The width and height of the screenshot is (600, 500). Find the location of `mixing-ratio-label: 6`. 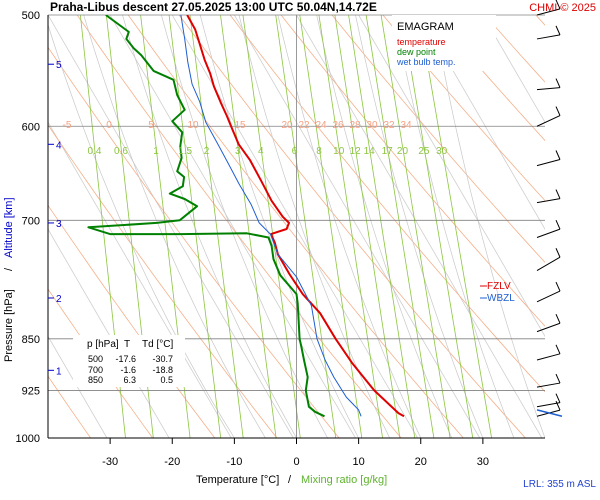

mixing-ratio-label: 6 is located at coordinates (295, 151).